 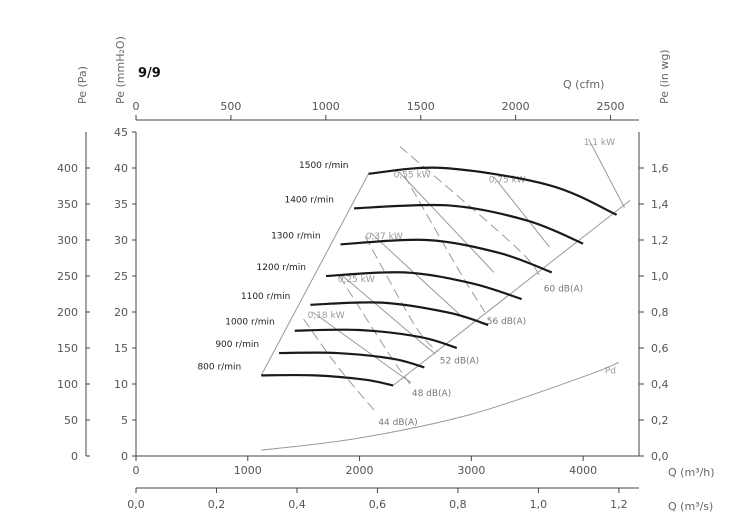 I want to click on y-right-tick-label: 1,4, so click(x=660, y=204).